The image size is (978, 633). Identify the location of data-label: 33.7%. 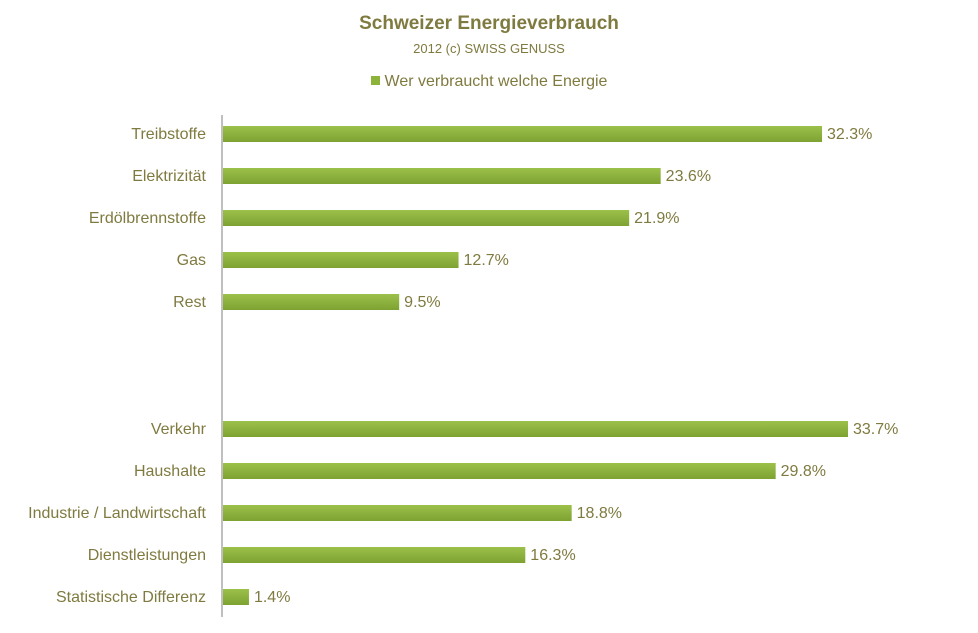
(875, 429).